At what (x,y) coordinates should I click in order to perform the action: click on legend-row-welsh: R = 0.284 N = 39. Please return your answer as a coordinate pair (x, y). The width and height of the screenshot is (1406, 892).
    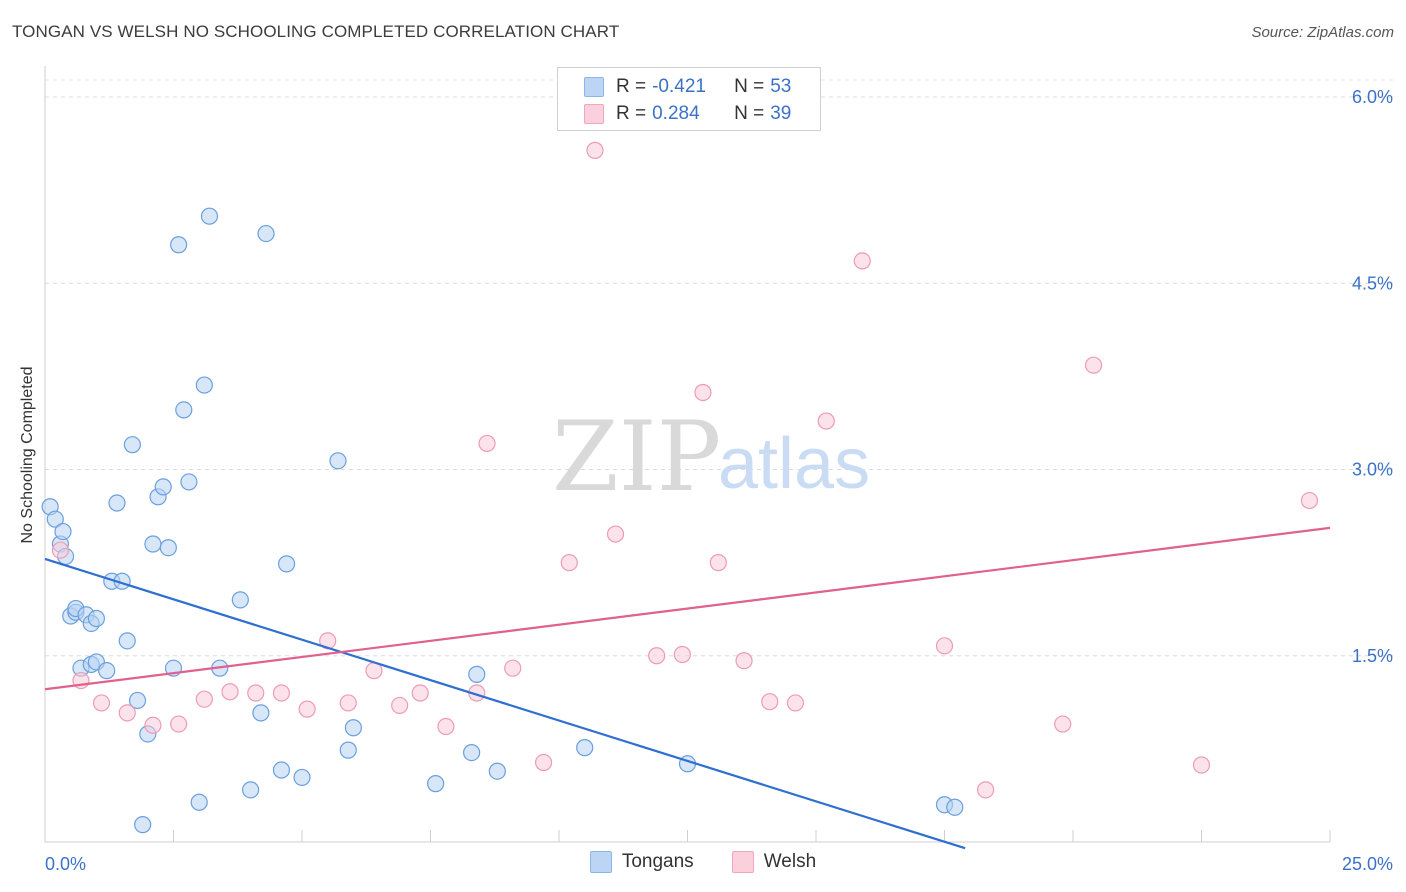
    Looking at the image, I should click on (687, 114).